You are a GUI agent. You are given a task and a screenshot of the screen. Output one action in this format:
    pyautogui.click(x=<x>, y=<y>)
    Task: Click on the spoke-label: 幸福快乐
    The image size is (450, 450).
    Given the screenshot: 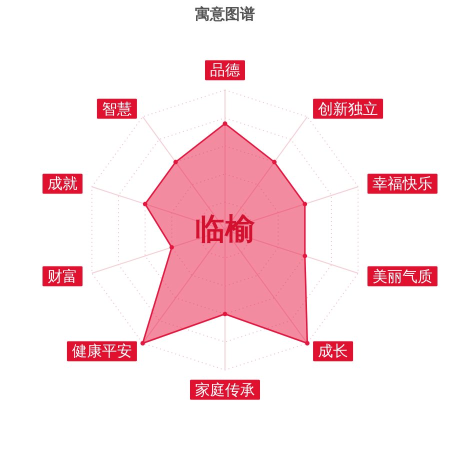 What is the action you would take?
    pyautogui.click(x=402, y=183)
    